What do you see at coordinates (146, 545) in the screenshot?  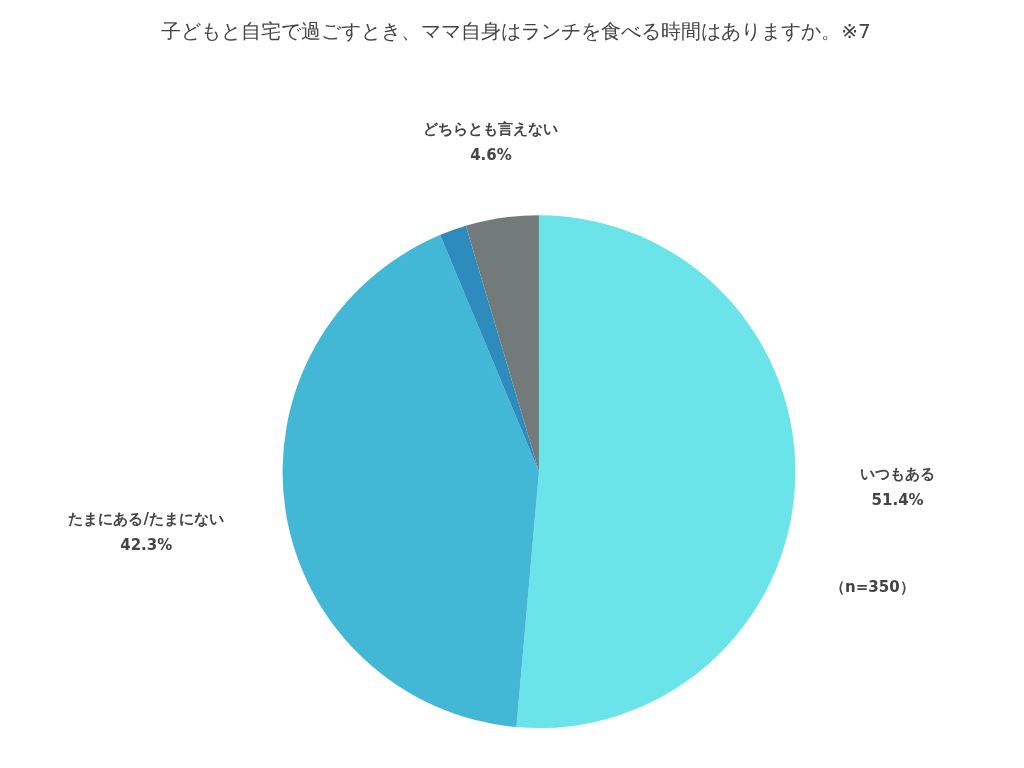 I see `data-label: 42.3%` at bounding box center [146, 545].